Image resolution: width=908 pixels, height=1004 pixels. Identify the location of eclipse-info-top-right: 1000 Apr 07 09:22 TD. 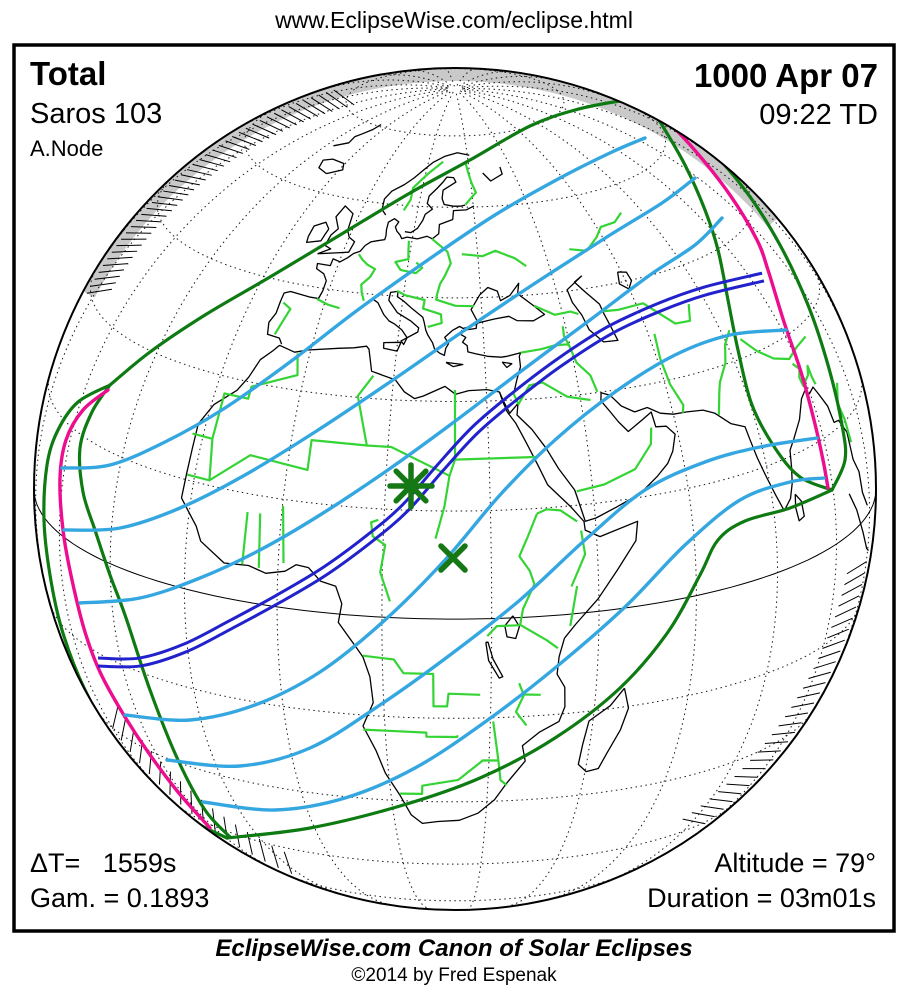
(786, 94).